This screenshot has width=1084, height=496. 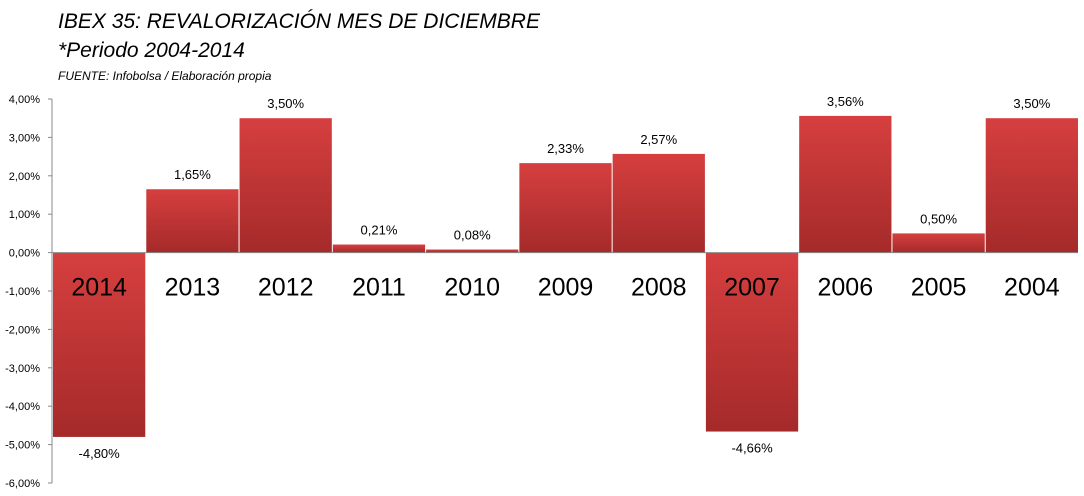 What do you see at coordinates (846, 288) in the screenshot?
I see `category-label: 2006` at bounding box center [846, 288].